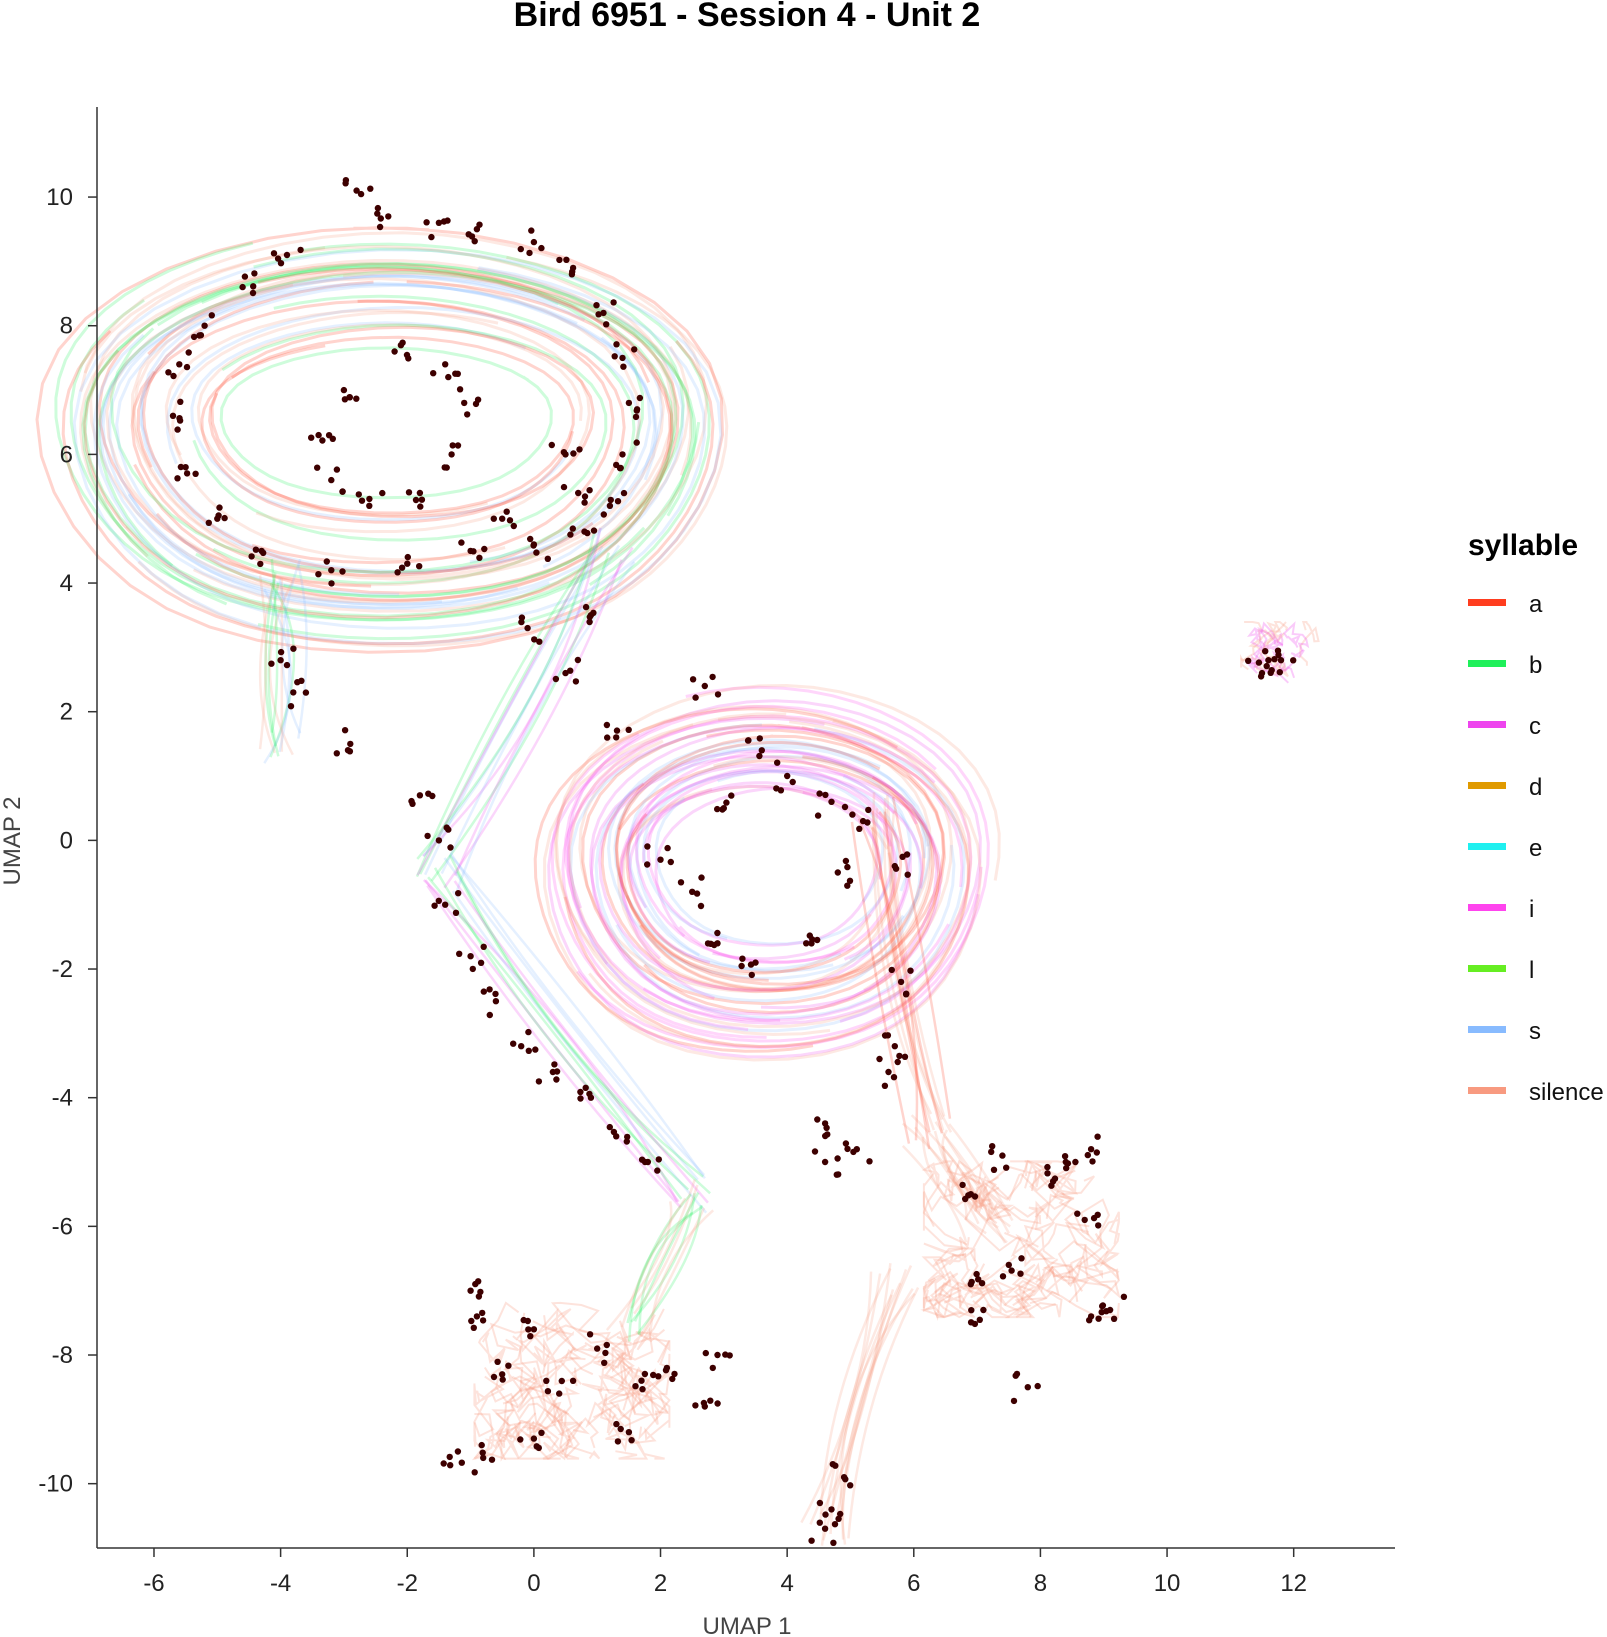  Describe the element at coordinates (62, 1226) in the screenshot. I see `y-tick-label: -6` at that location.